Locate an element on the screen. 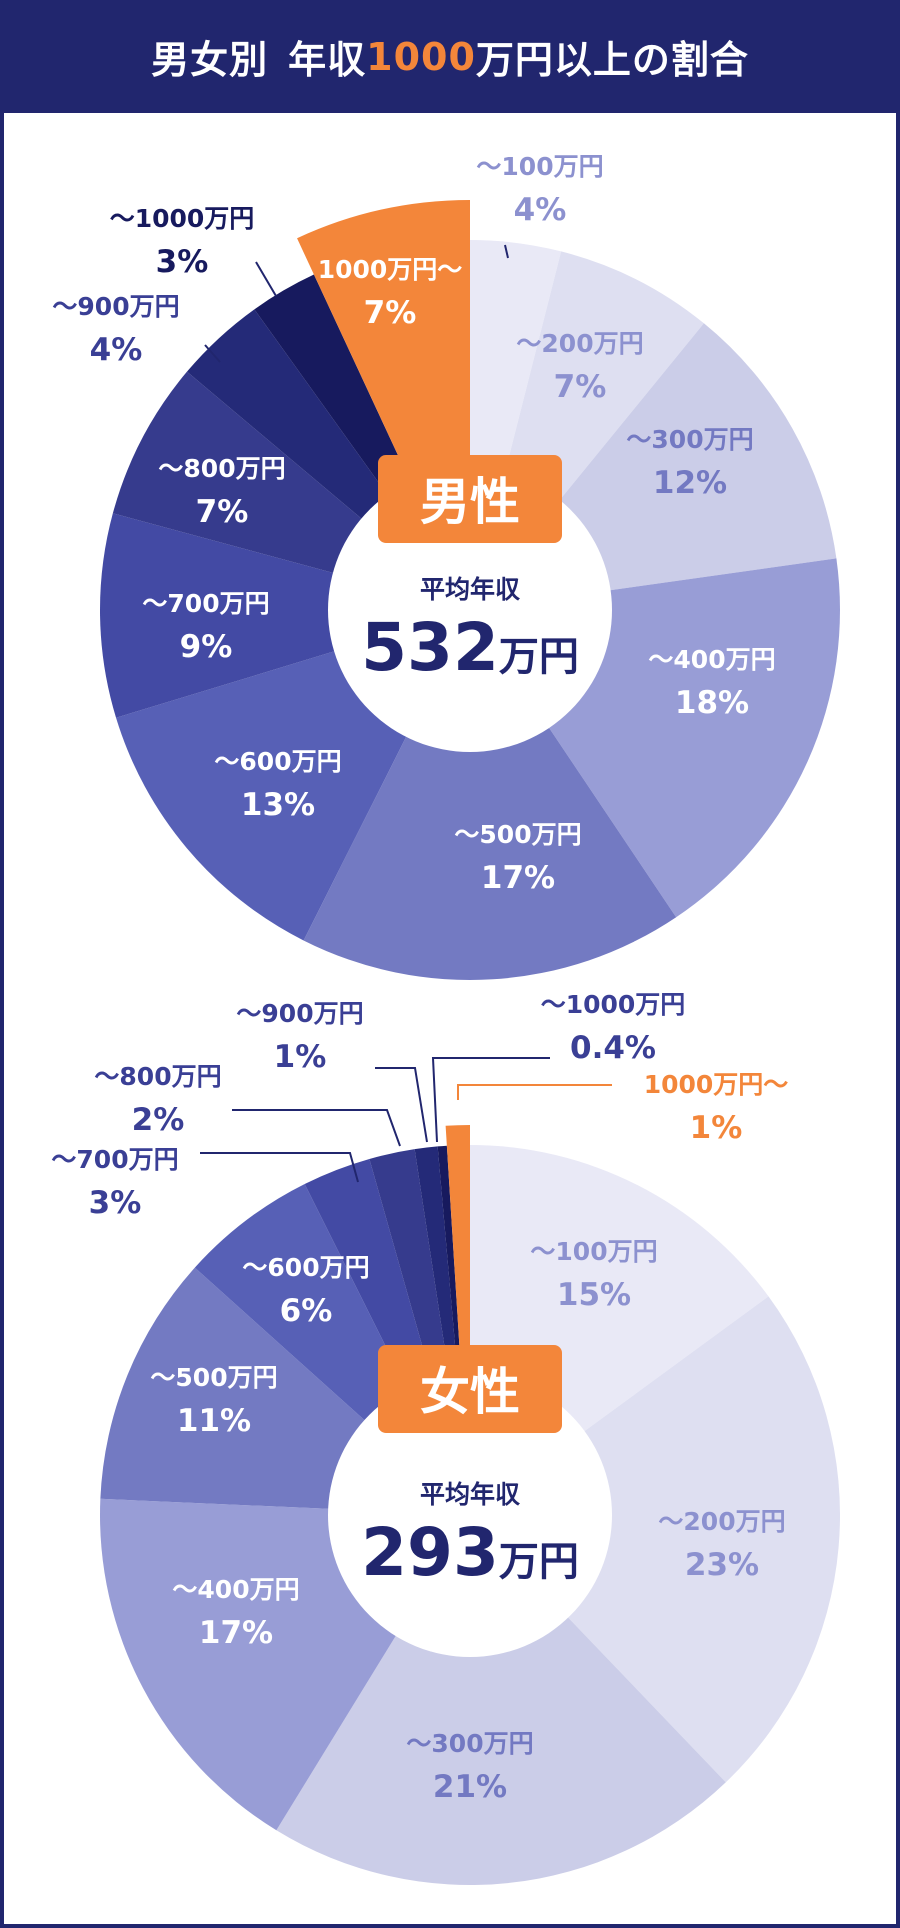 The height and width of the screenshot is (1928, 900). gender-badge-label: 女性 is located at coordinates (470, 1392).